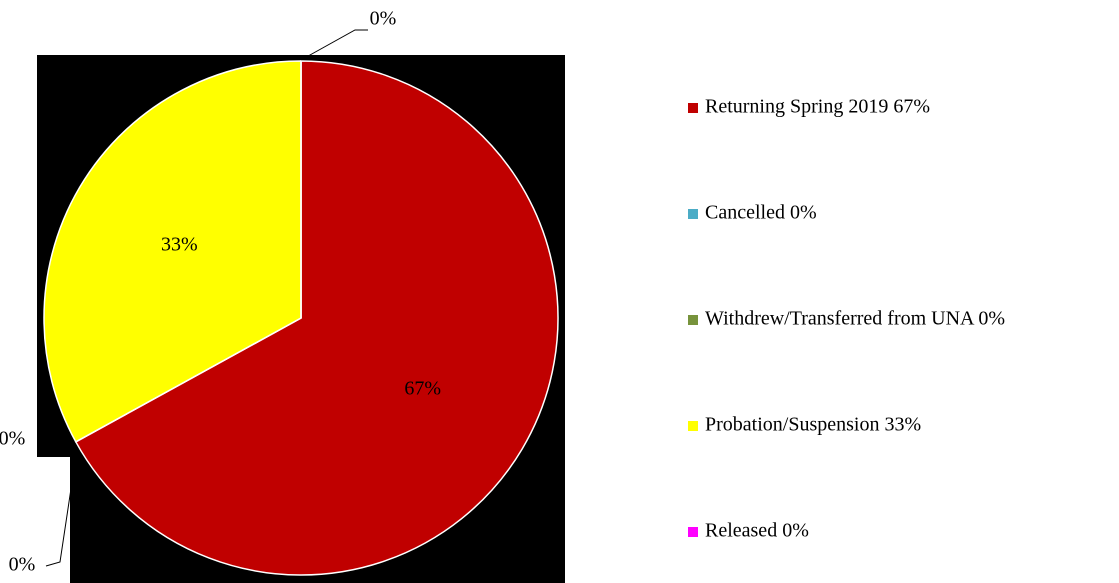 The image size is (1119, 583). What do you see at coordinates (761, 213) in the screenshot?
I see `legend-label: Cancelled 0%` at bounding box center [761, 213].